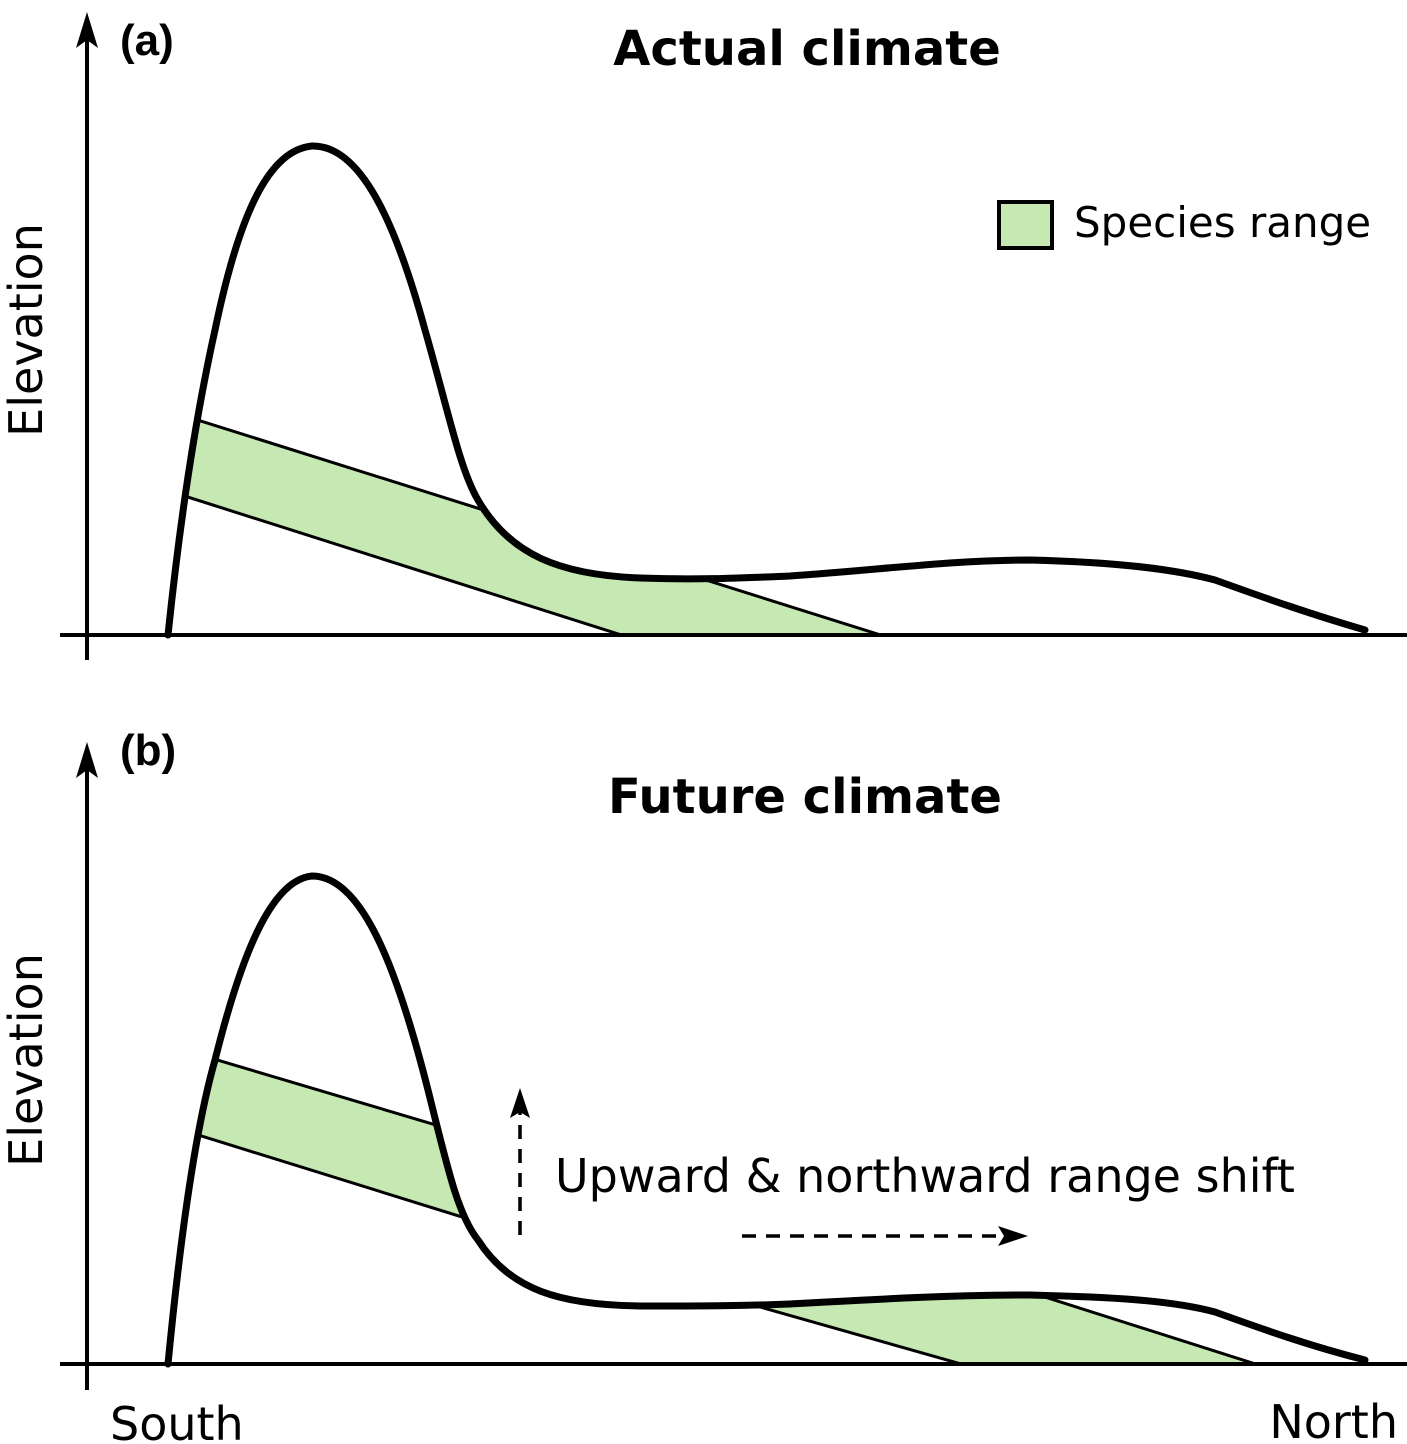 The width and height of the screenshot is (1407, 1444). Describe the element at coordinates (87, 760) in the screenshot. I see `y-axis-arrow-b` at that location.